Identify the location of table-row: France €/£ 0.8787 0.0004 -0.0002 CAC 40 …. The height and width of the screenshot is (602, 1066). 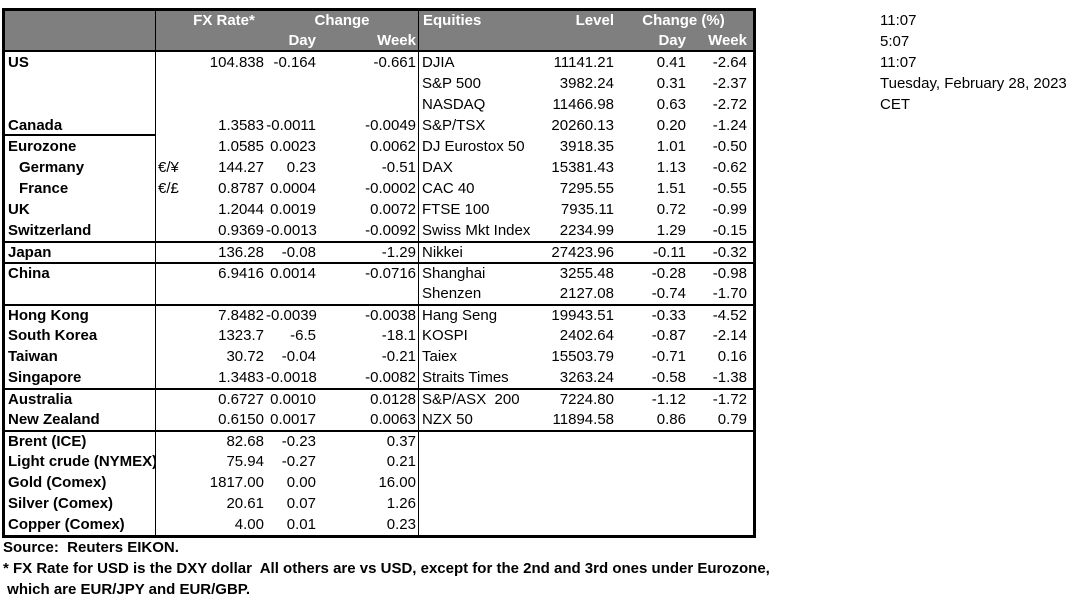
(379, 188).